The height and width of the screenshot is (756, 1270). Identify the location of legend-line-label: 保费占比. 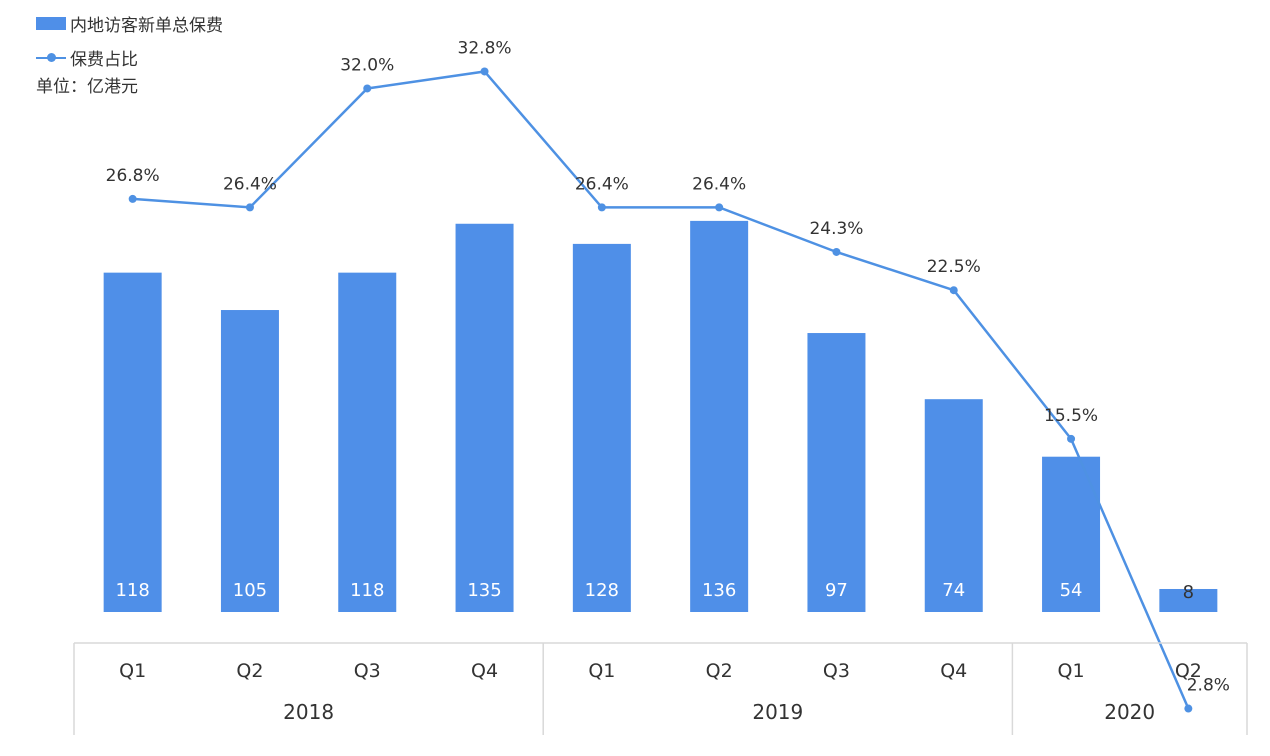
(104, 59).